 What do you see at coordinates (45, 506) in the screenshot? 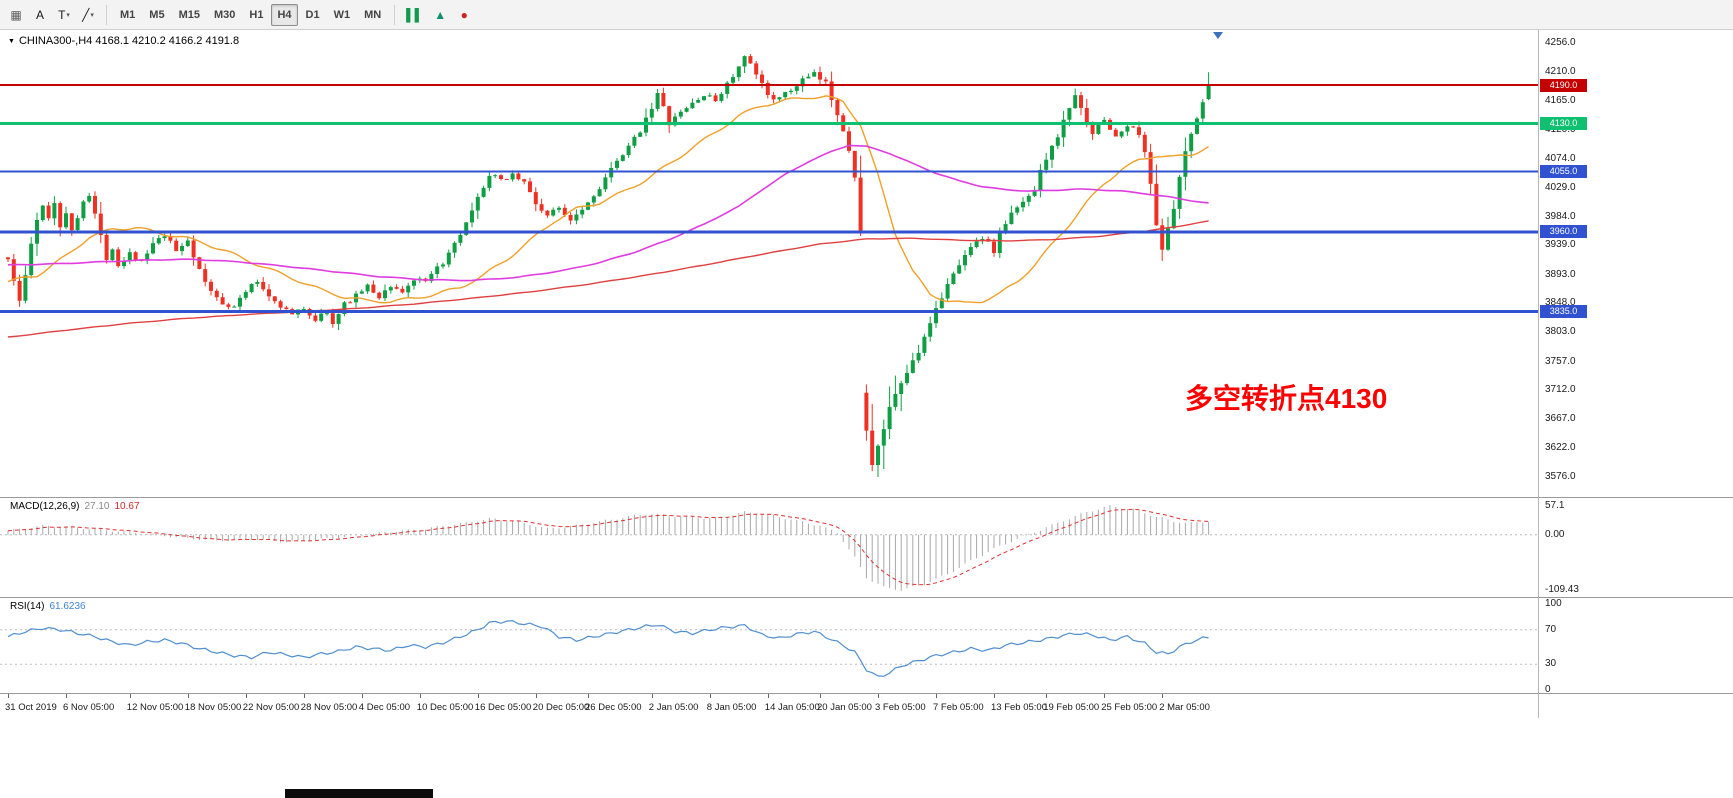
I see `macd-name: MACD(12,26,9)` at bounding box center [45, 506].